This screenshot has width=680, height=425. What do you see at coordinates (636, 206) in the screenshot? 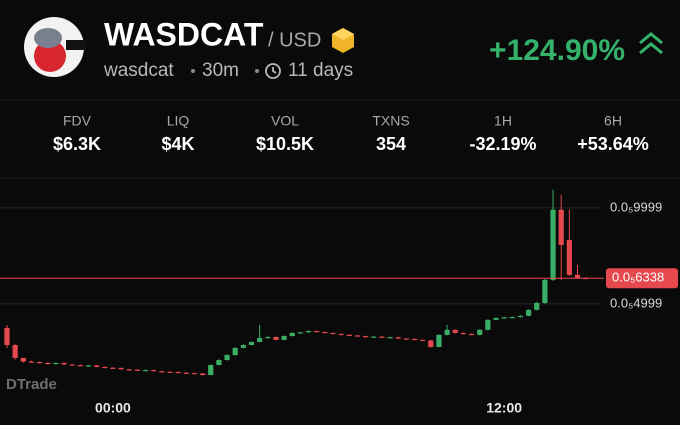
I see `y-tick-label: 0.0₅9999` at bounding box center [636, 206].